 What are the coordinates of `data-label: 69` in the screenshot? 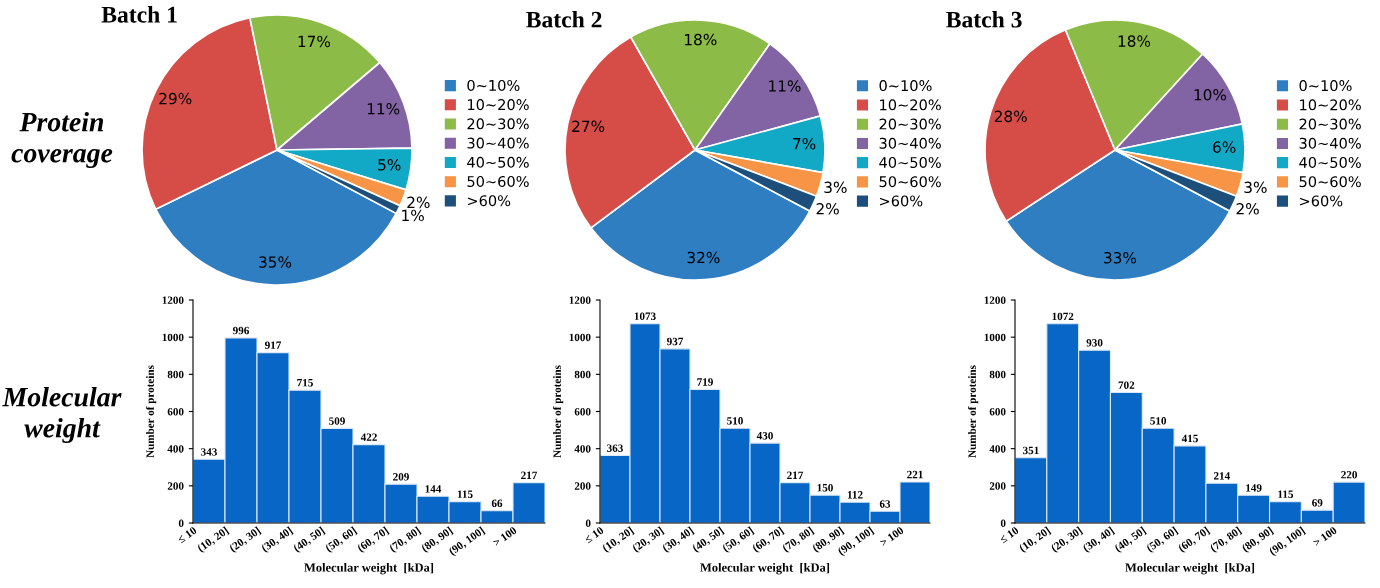 It's located at (1317, 503).